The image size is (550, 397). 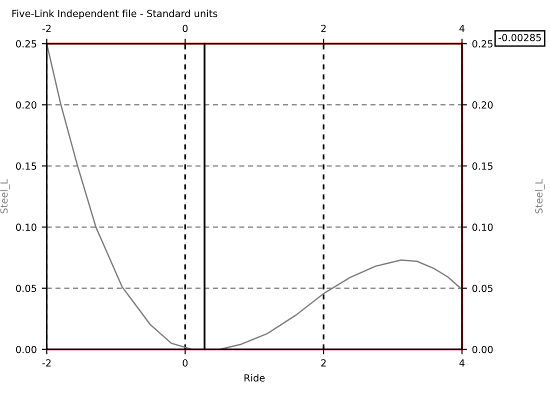 I want to click on y2-tick-label: 0.05, so click(x=482, y=288).